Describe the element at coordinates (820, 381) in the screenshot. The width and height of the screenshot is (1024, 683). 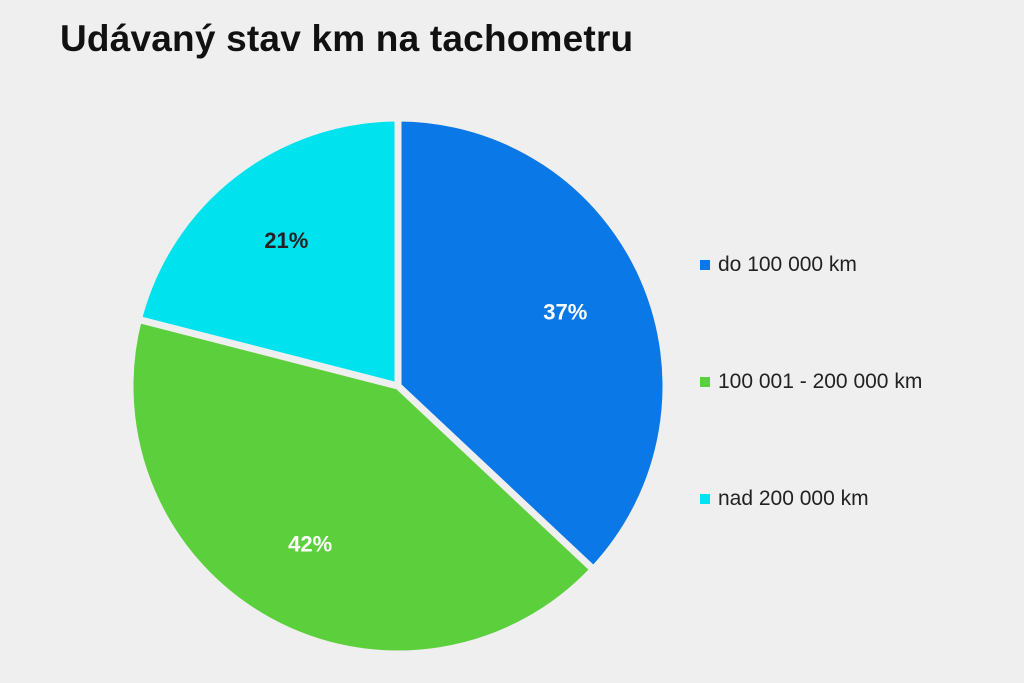
I see `legend-label-2: 100 001 - 200 000 km` at that location.